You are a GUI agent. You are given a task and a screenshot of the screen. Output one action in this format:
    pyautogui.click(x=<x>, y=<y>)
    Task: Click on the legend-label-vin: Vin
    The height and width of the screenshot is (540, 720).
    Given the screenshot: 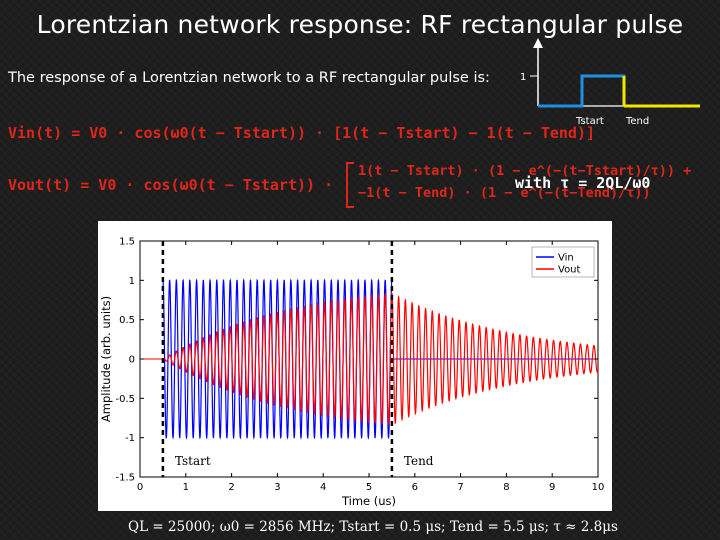 What is the action you would take?
    pyautogui.click(x=566, y=258)
    